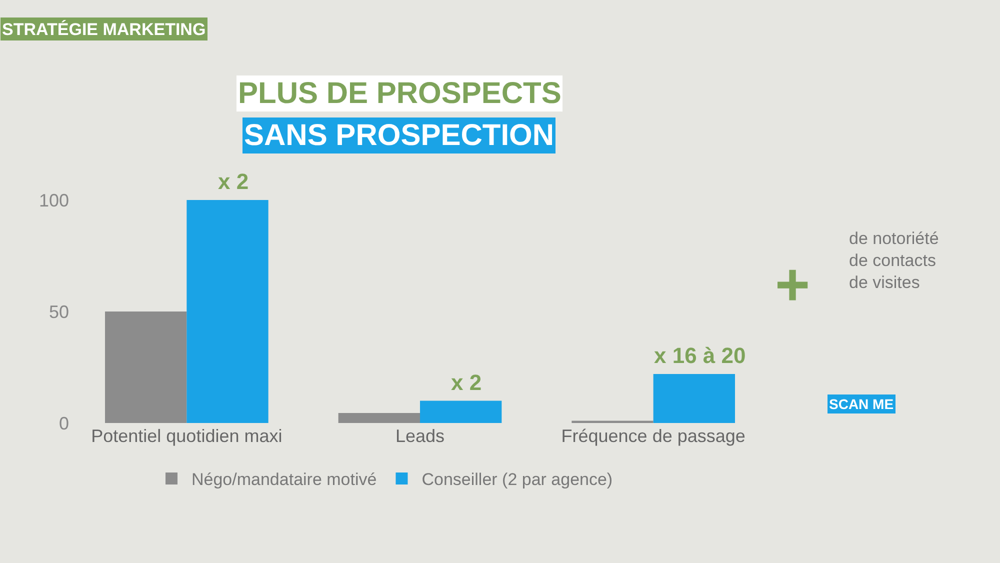  I want to click on text: SCAN ME, so click(861, 404).